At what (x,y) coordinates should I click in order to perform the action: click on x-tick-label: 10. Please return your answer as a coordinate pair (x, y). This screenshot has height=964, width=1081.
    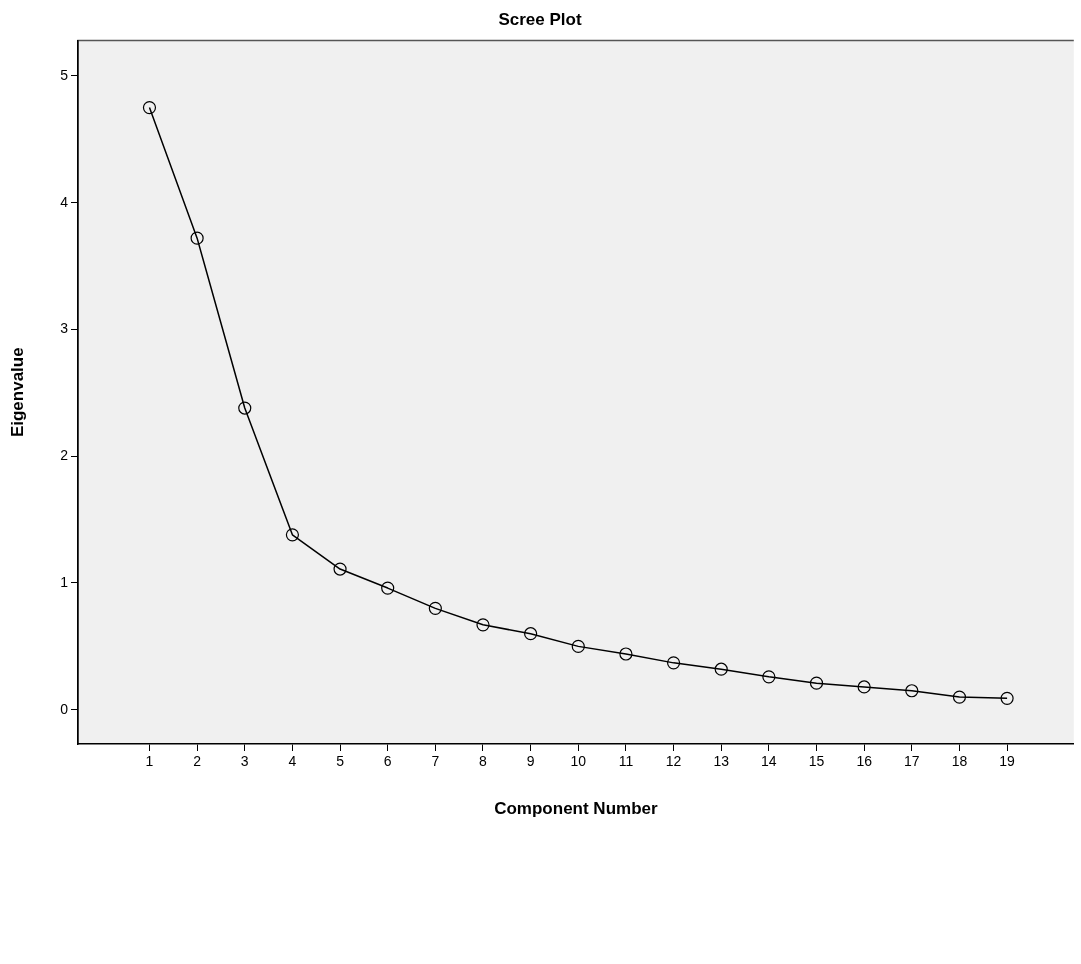
    Looking at the image, I should click on (578, 761).